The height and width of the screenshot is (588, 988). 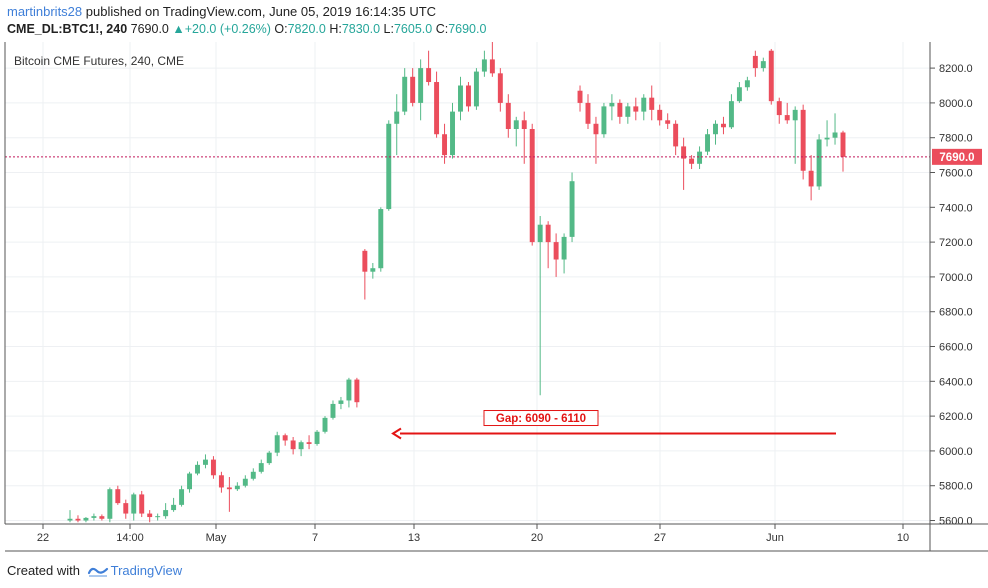 What do you see at coordinates (335, 29) in the screenshot?
I see `high-label: H:` at bounding box center [335, 29].